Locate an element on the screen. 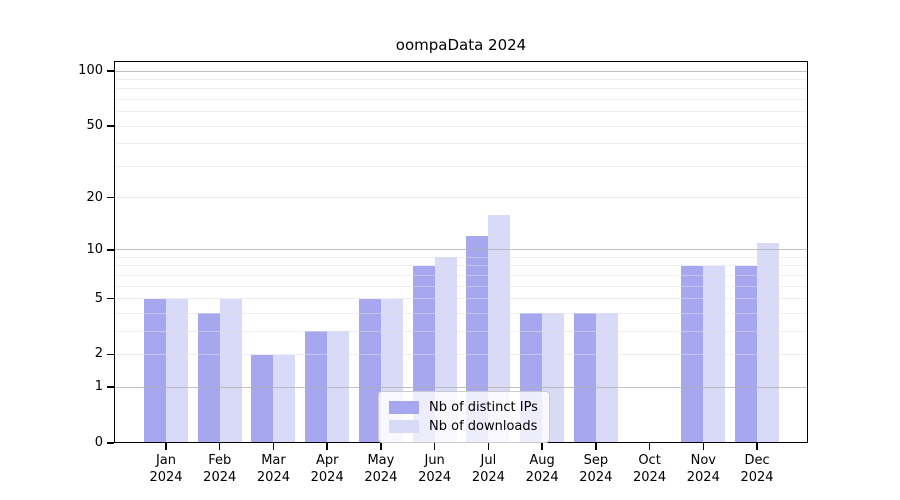  x-tick-label-oct: Oct 2024 is located at coordinates (650, 469).